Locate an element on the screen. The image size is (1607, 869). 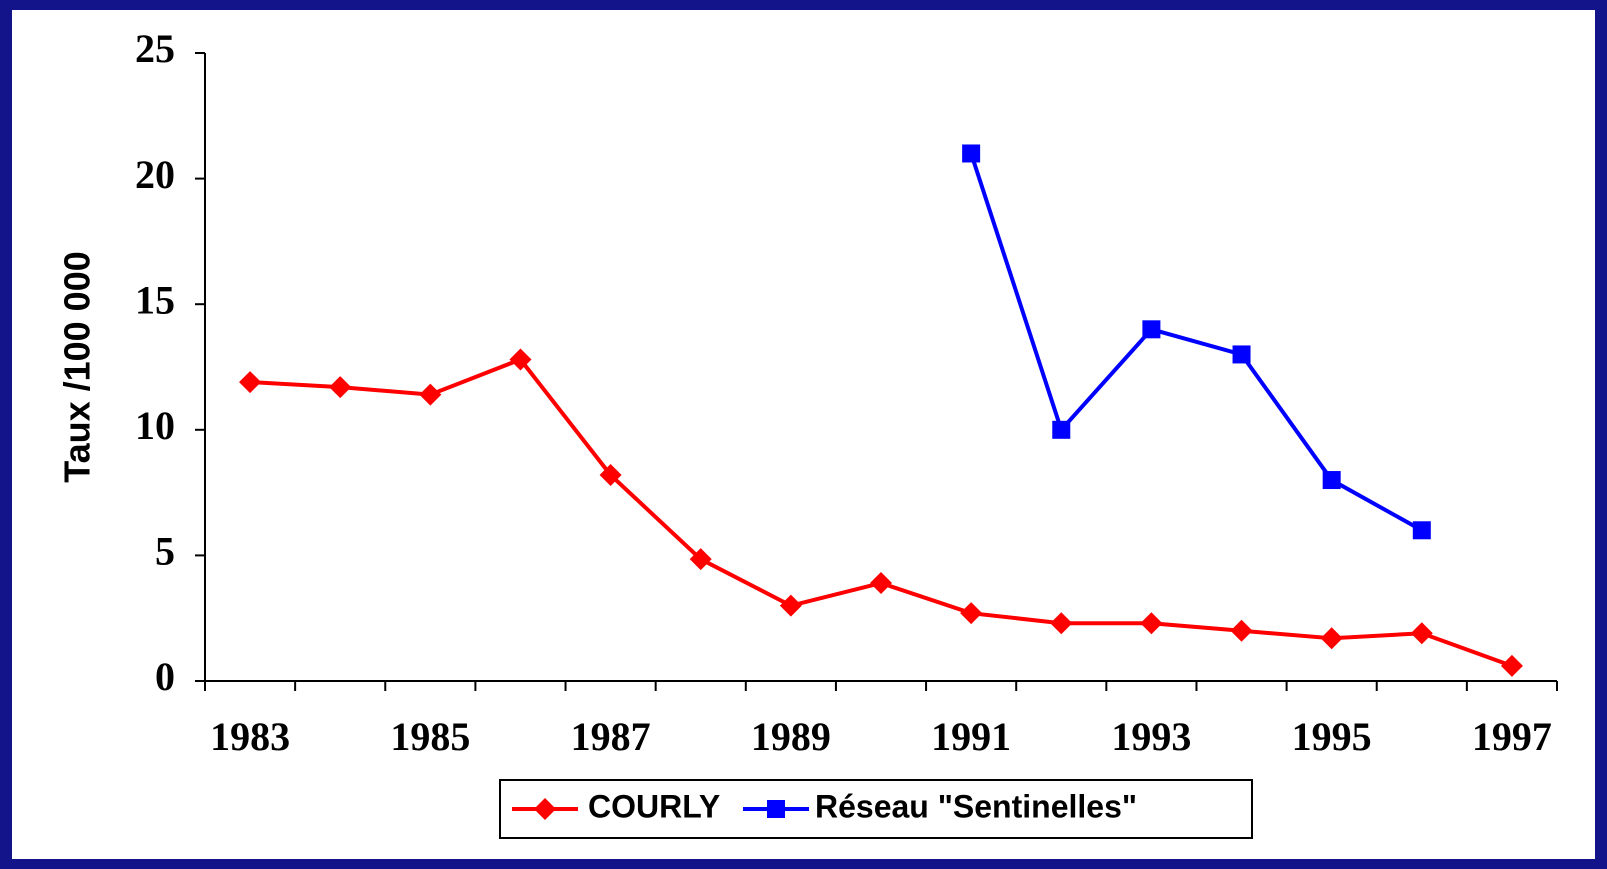
y-tick-label: 20 is located at coordinates (155, 174).